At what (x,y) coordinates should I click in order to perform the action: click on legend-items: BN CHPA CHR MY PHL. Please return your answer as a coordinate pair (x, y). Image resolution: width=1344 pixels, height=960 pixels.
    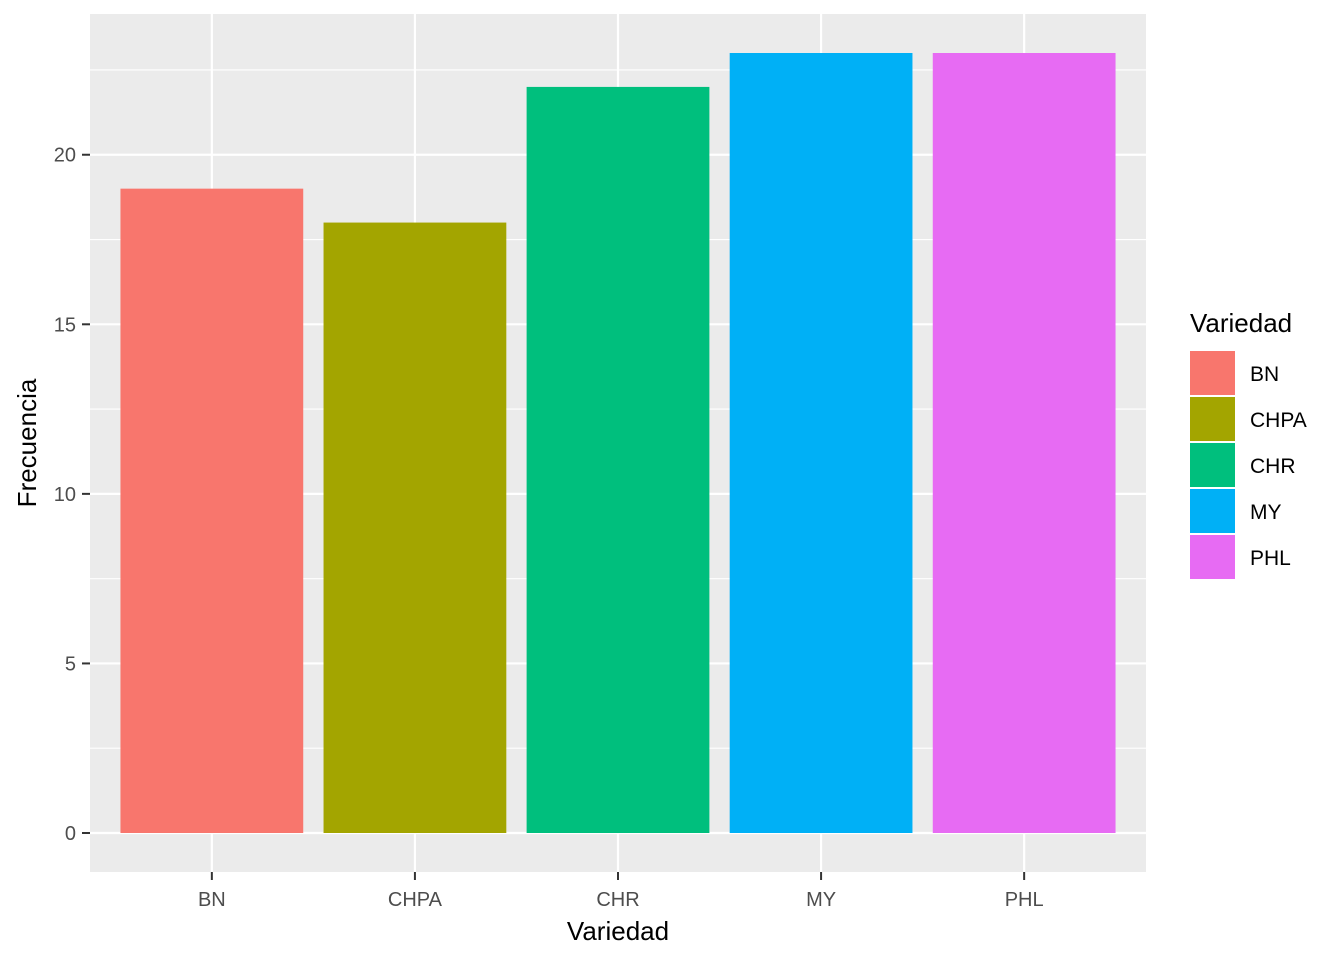
    Looking at the image, I should click on (1248, 465).